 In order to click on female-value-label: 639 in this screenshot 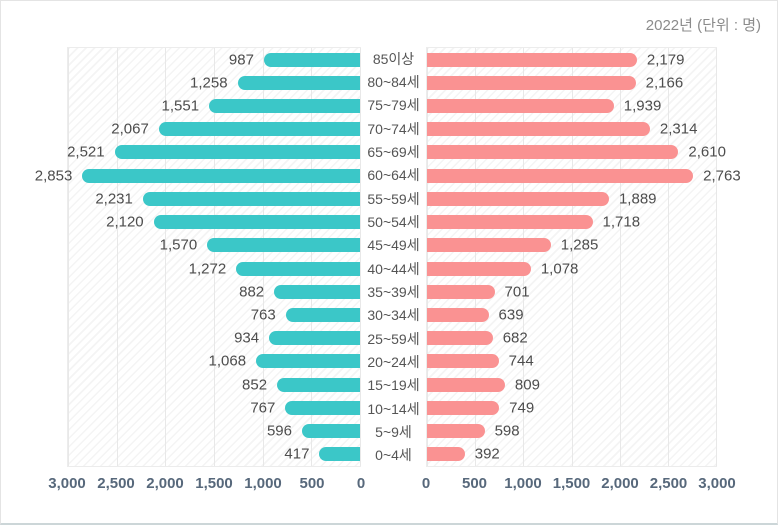, I will do `click(511, 315)`.